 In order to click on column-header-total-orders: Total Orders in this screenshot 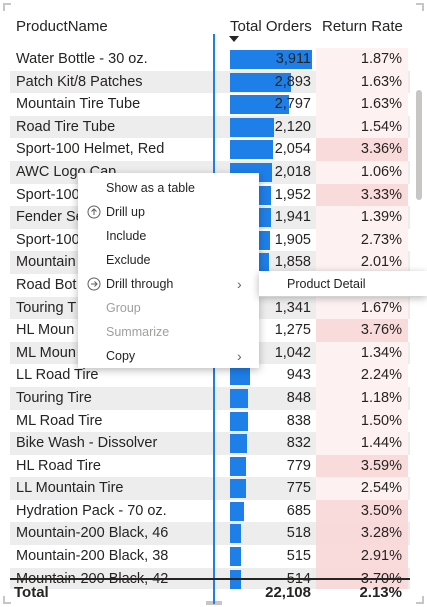, I will do `click(271, 26)`.